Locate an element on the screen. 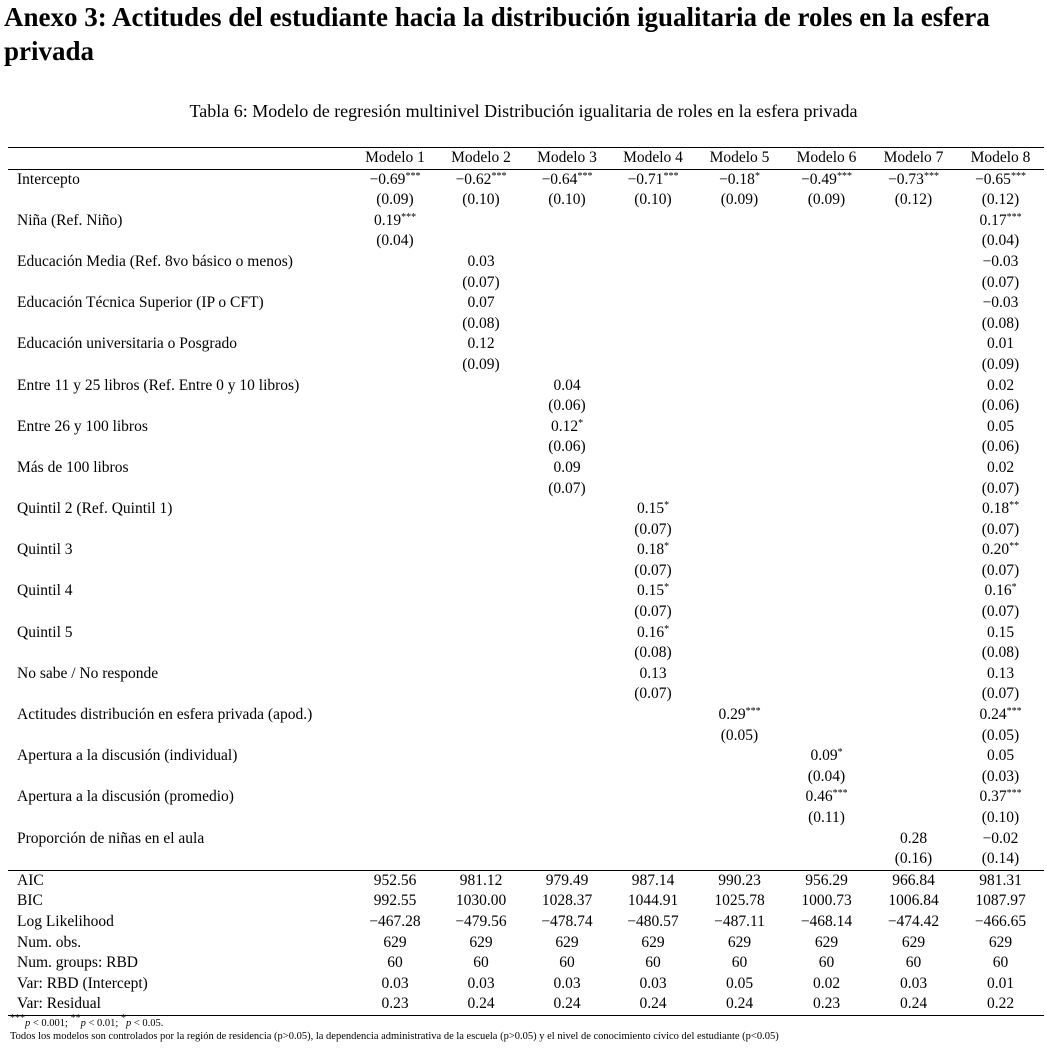 Image resolution: width=1047 pixels, height=1049 pixels. std-error-cell: (0.14) is located at coordinates (1000, 859).